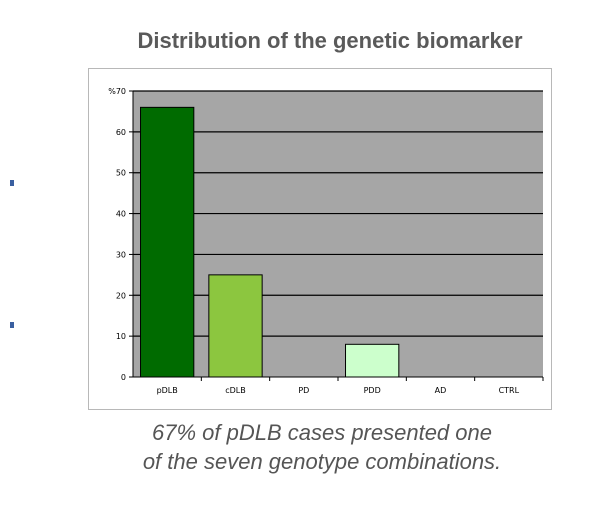 The width and height of the screenshot is (605, 515). I want to click on y-tick-label: %70, so click(117, 91).